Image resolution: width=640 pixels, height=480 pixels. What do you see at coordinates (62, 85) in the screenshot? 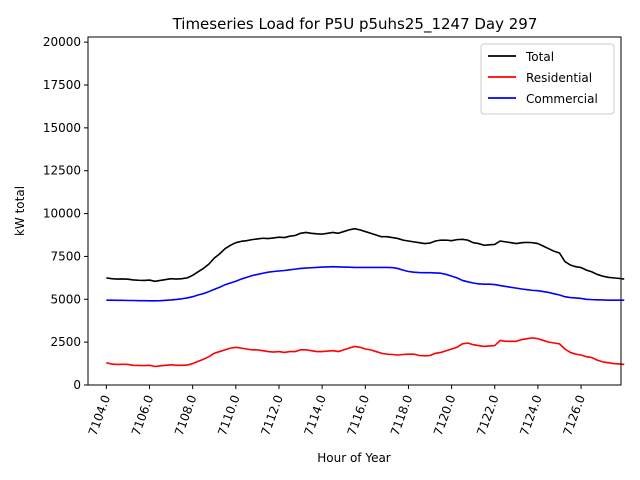
I see `y-tick-label: 17500` at bounding box center [62, 85].